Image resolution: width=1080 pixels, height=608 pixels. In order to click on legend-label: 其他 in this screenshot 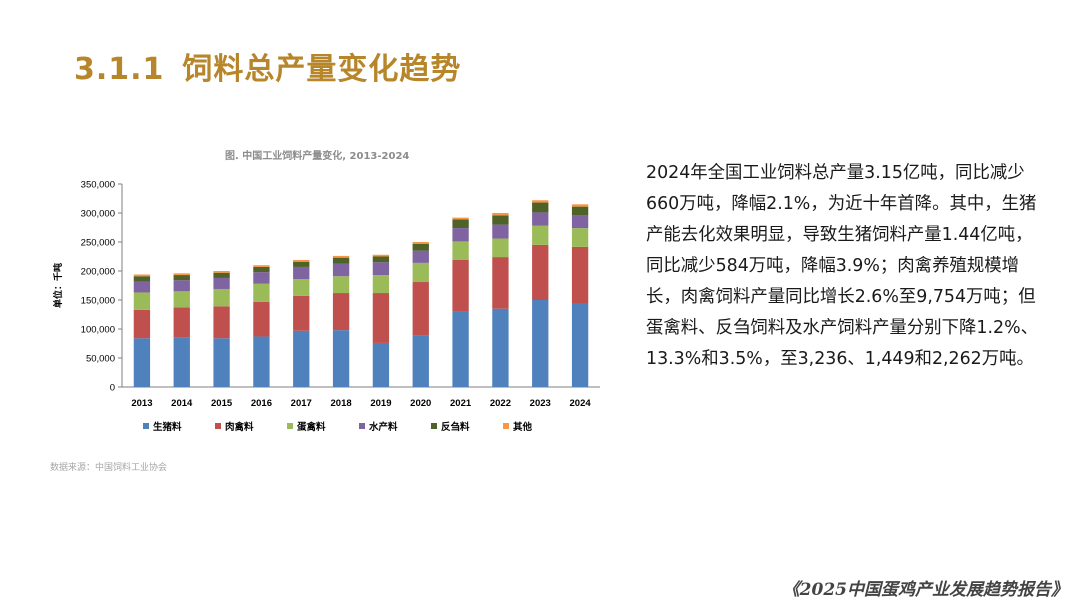, I will do `click(523, 427)`.